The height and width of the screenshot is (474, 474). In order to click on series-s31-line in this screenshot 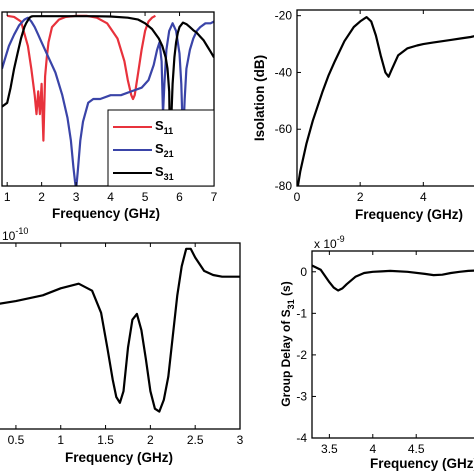, I will do `click(108, 88)`.